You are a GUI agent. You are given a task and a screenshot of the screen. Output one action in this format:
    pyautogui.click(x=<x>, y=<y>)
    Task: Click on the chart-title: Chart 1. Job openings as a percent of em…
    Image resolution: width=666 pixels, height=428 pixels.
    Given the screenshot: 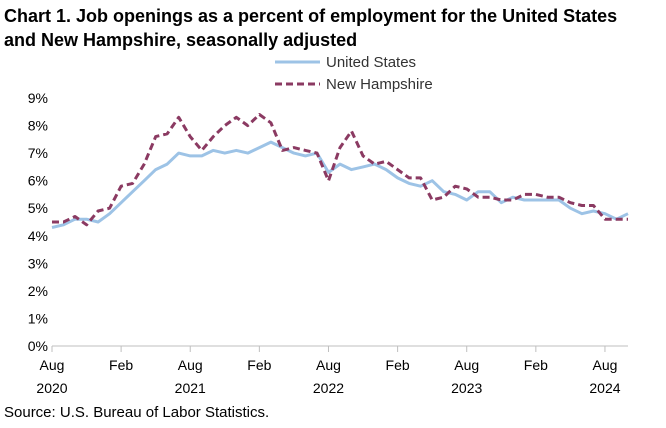 What is the action you would take?
    pyautogui.click(x=311, y=28)
    